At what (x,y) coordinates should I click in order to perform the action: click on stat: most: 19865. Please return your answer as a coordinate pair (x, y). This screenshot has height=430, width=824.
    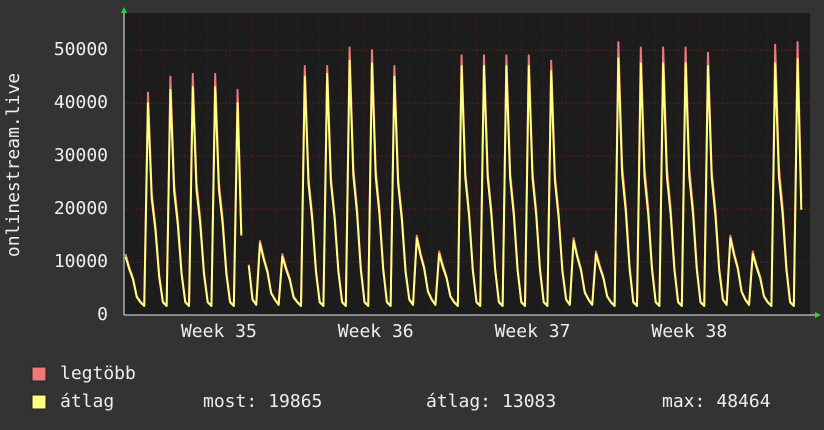
    Looking at the image, I should click on (262, 401).